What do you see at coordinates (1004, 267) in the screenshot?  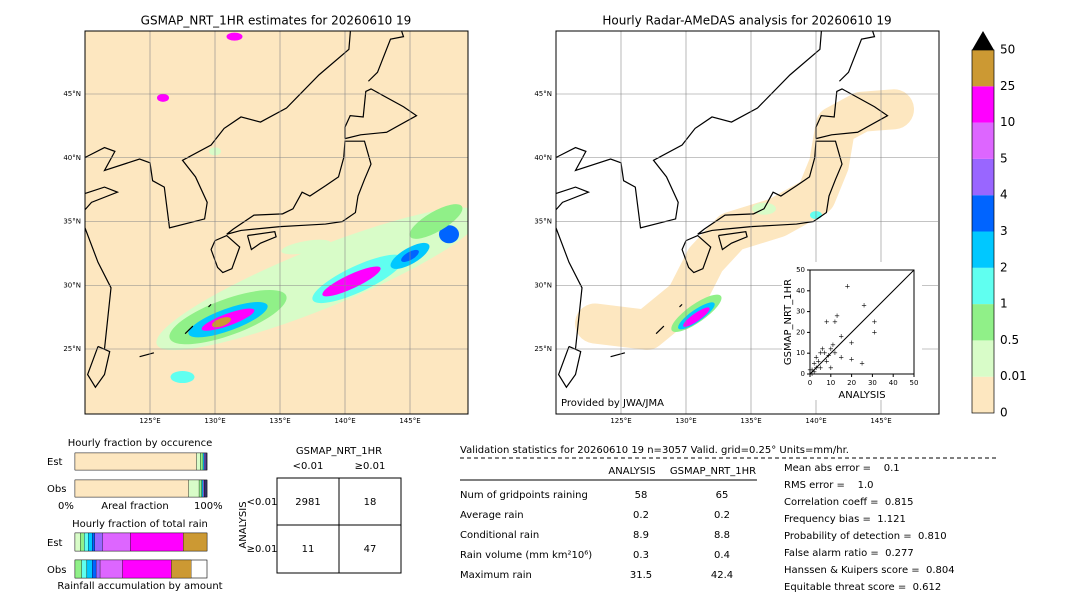 I see `colorbar-label: 2` at bounding box center [1004, 267].